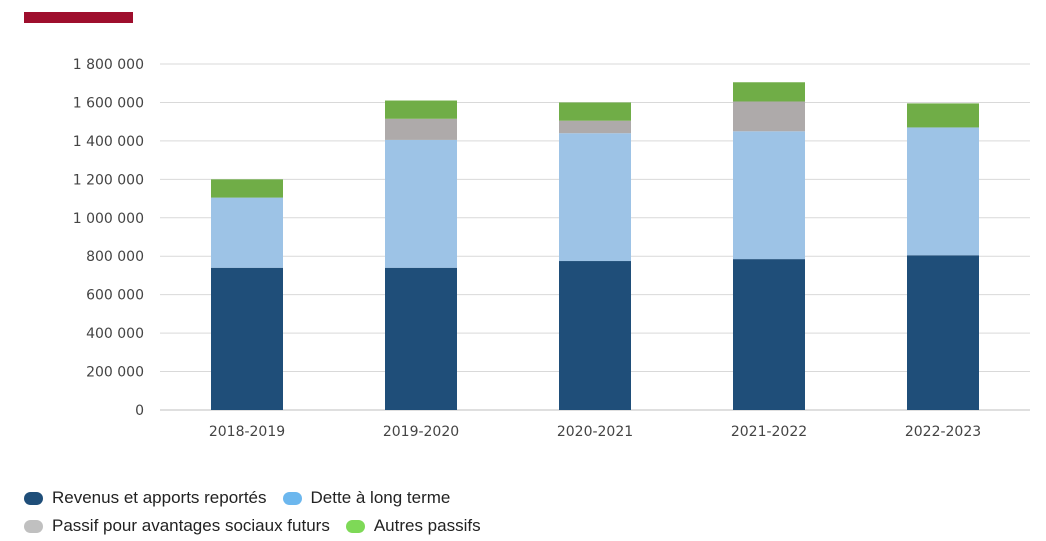  Describe the element at coordinates (247, 432) in the screenshot. I see `x-tick-label: 2018-2019` at that location.